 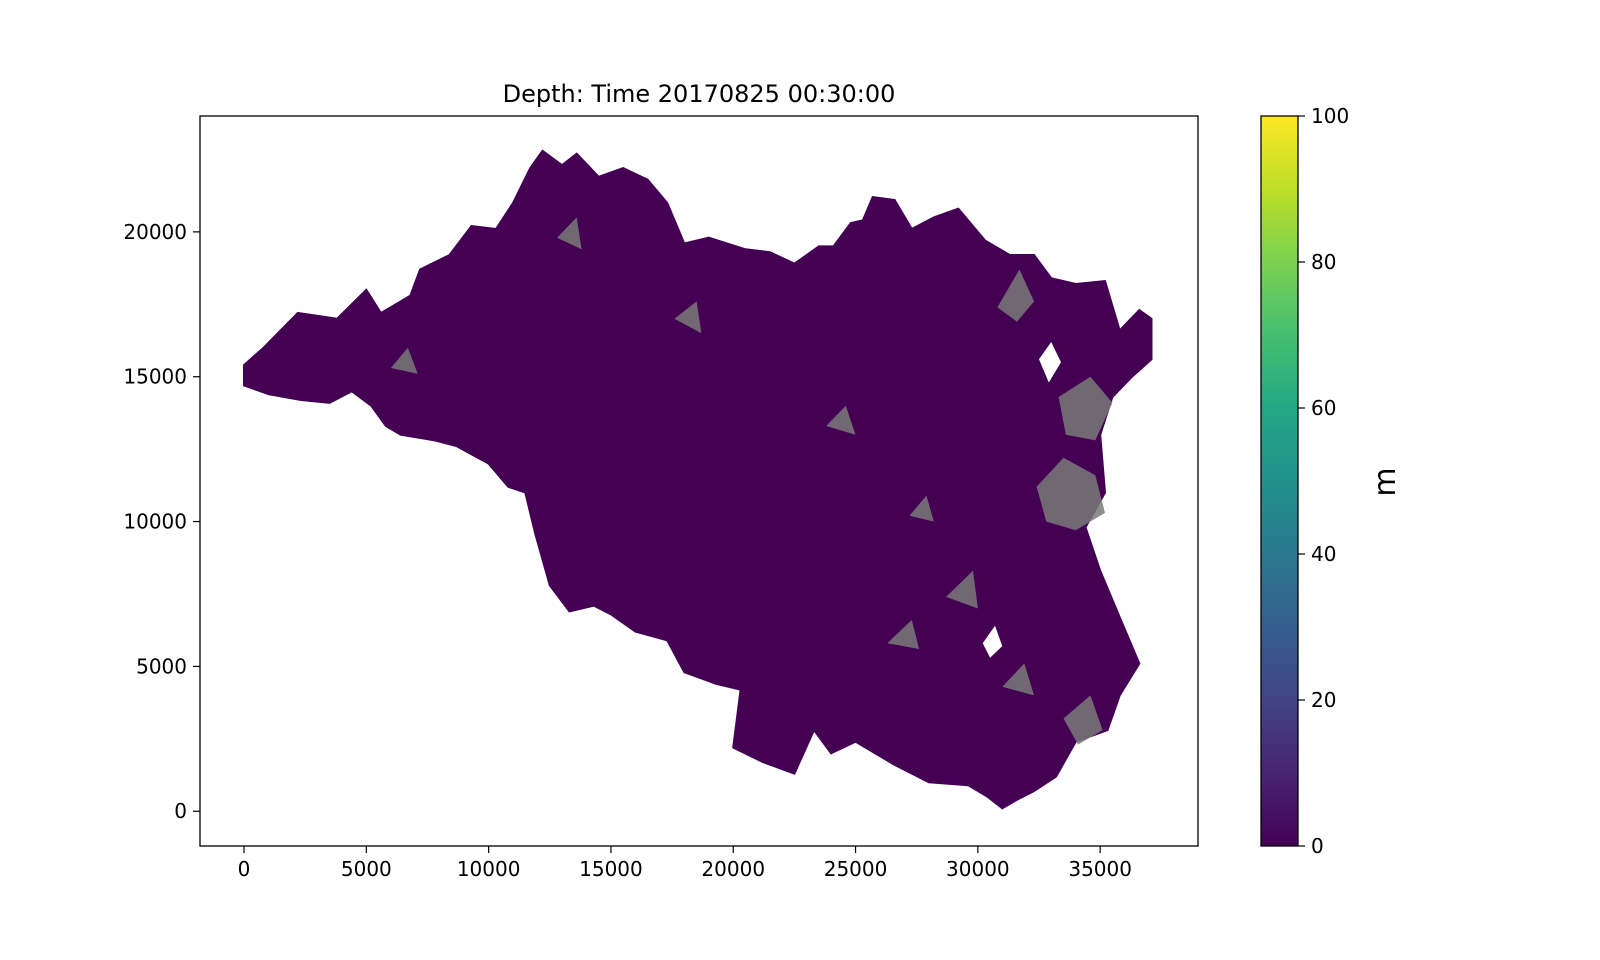 I want to click on colorbar-tick-label: 40, so click(x=1323, y=554).